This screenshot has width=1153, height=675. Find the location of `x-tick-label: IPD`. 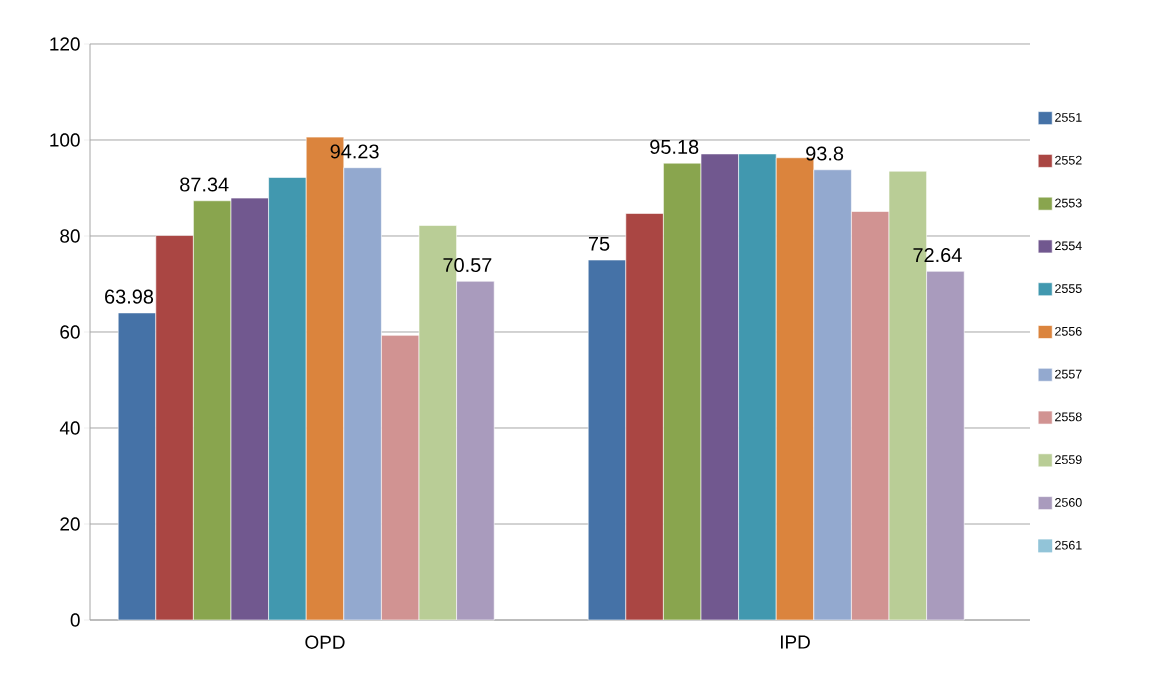

x-tick-label: IPD is located at coordinates (795, 642).